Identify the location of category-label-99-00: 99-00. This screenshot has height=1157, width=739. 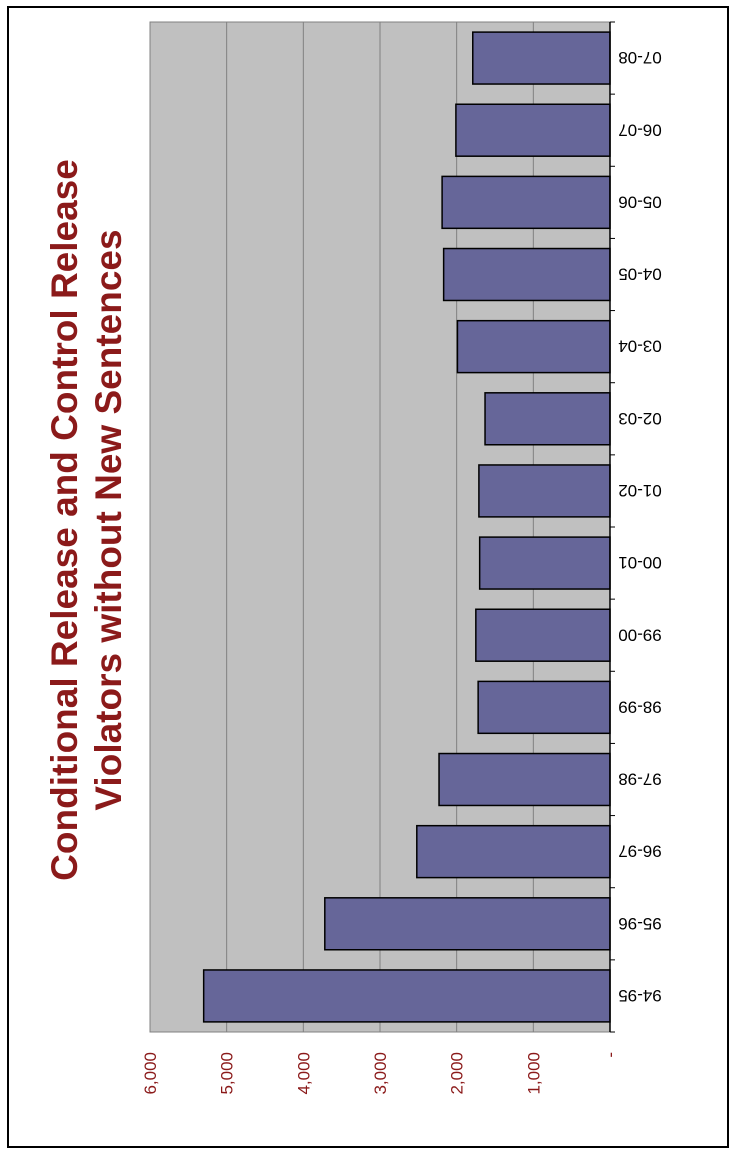
(639, 634).